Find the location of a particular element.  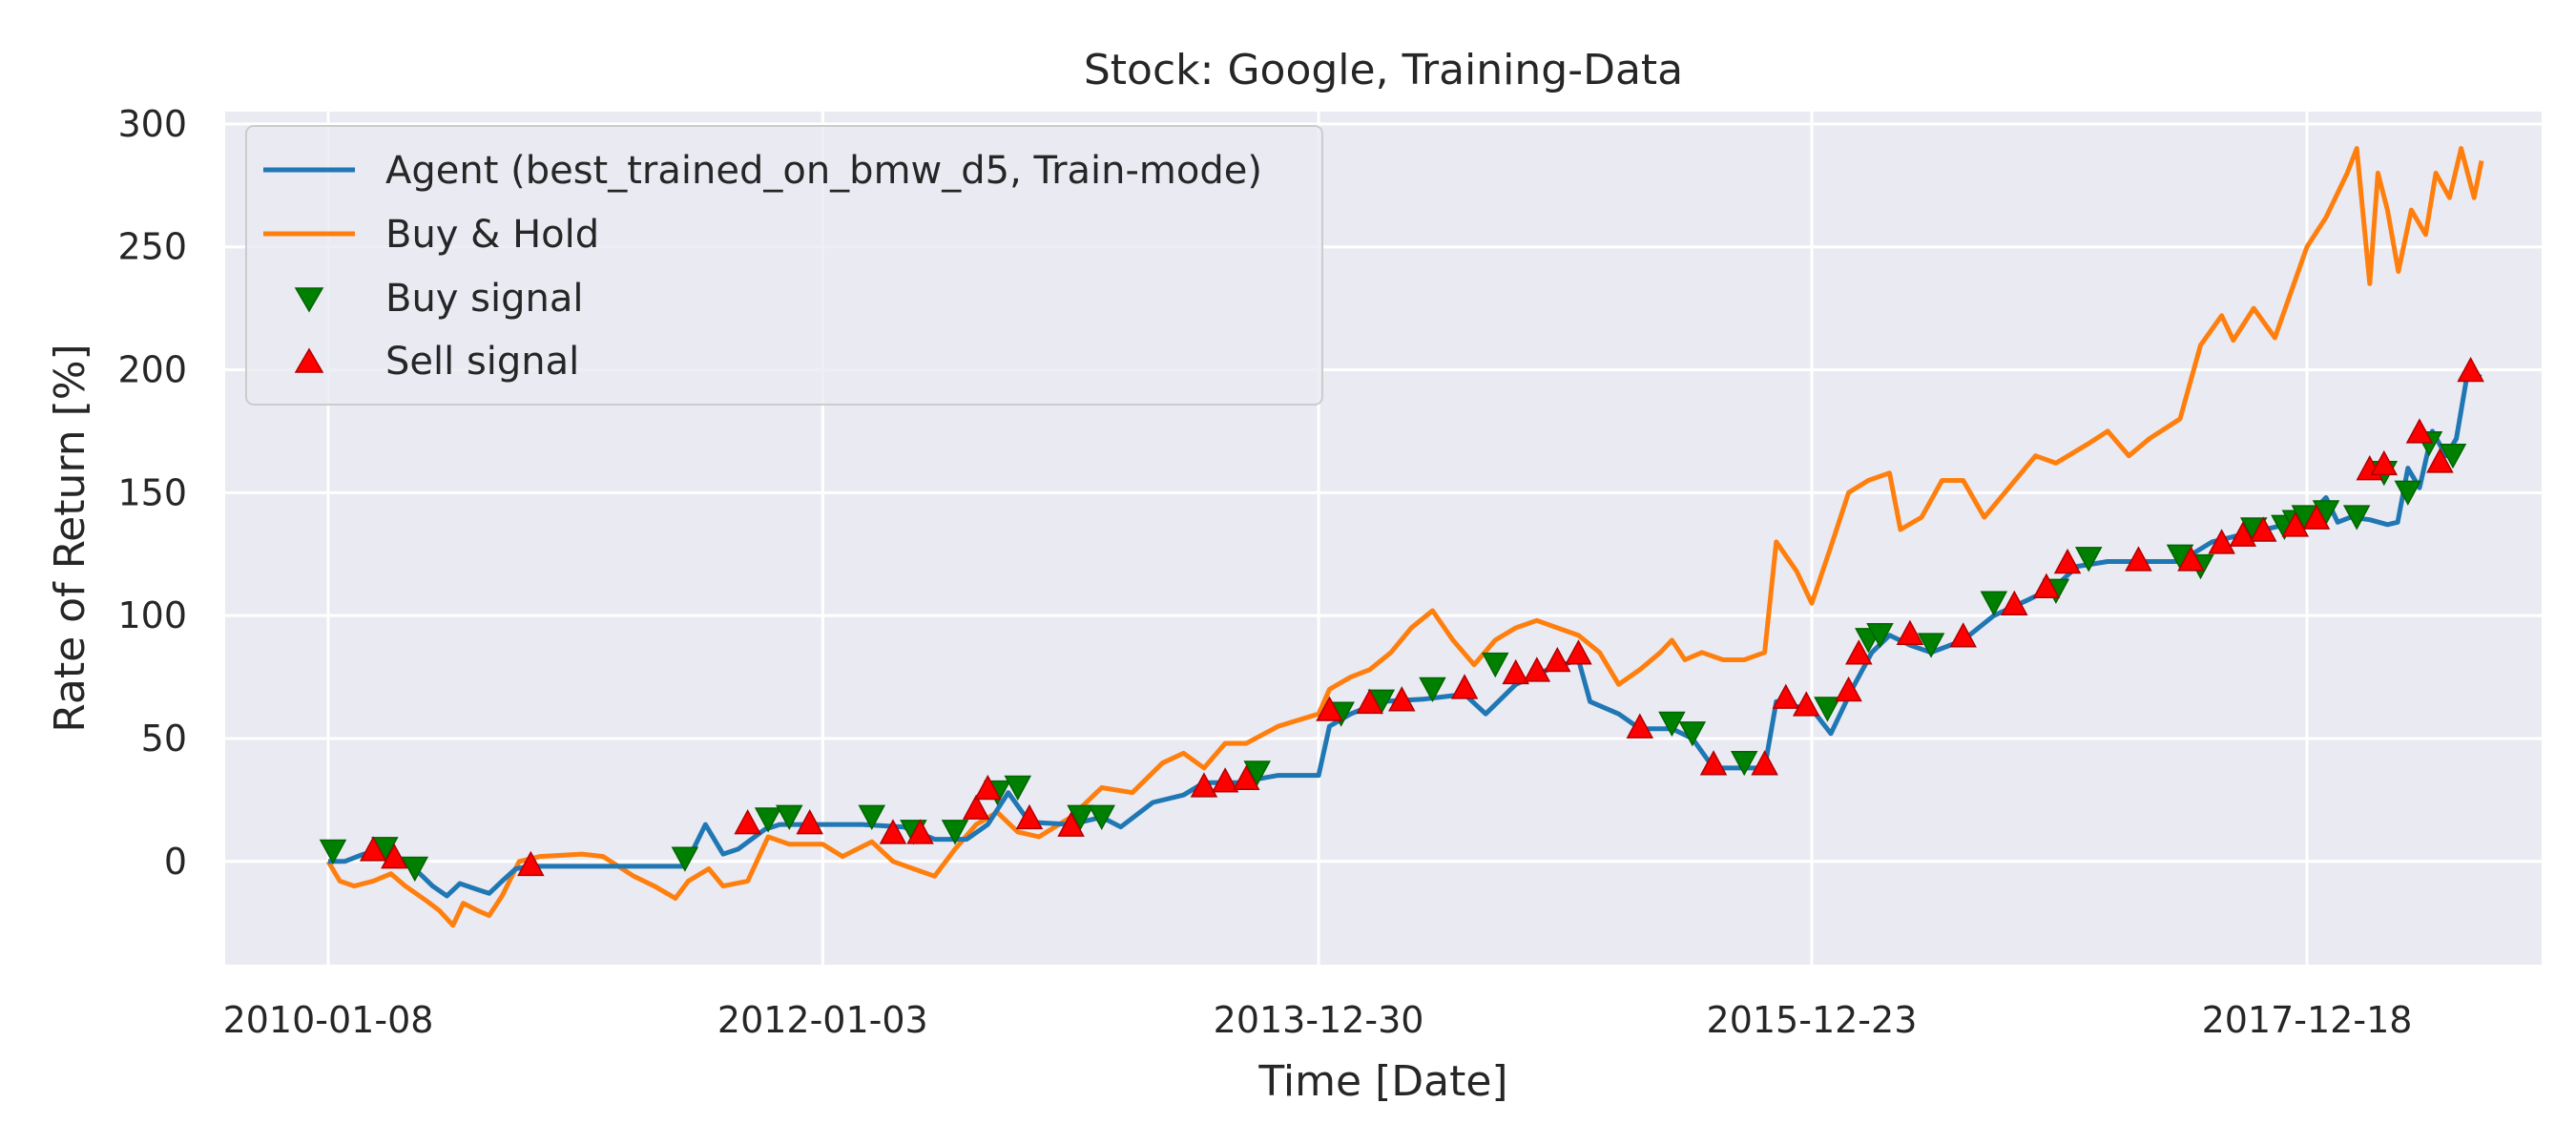

legend-sell-label: Sell signal is located at coordinates (482, 362).